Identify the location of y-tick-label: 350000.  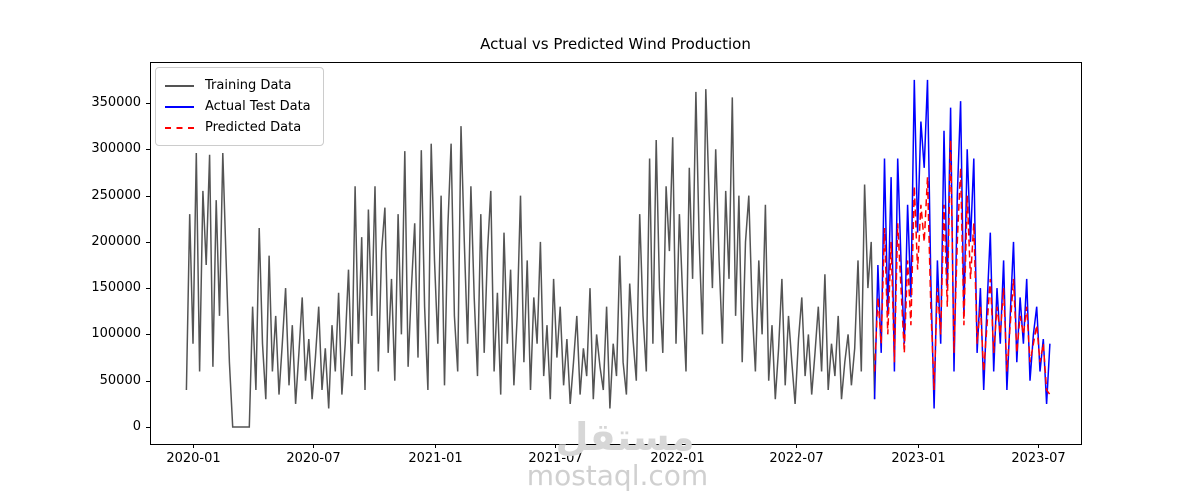
(116, 102).